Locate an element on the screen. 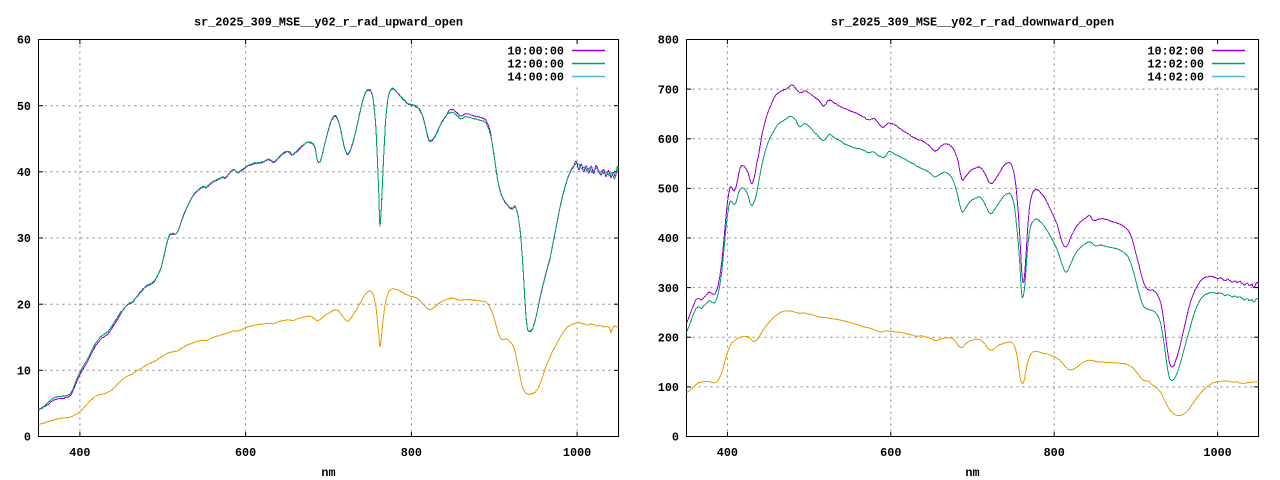 This screenshot has width=1280, height=480. svg-text: 12:00:00 is located at coordinates (535, 65).